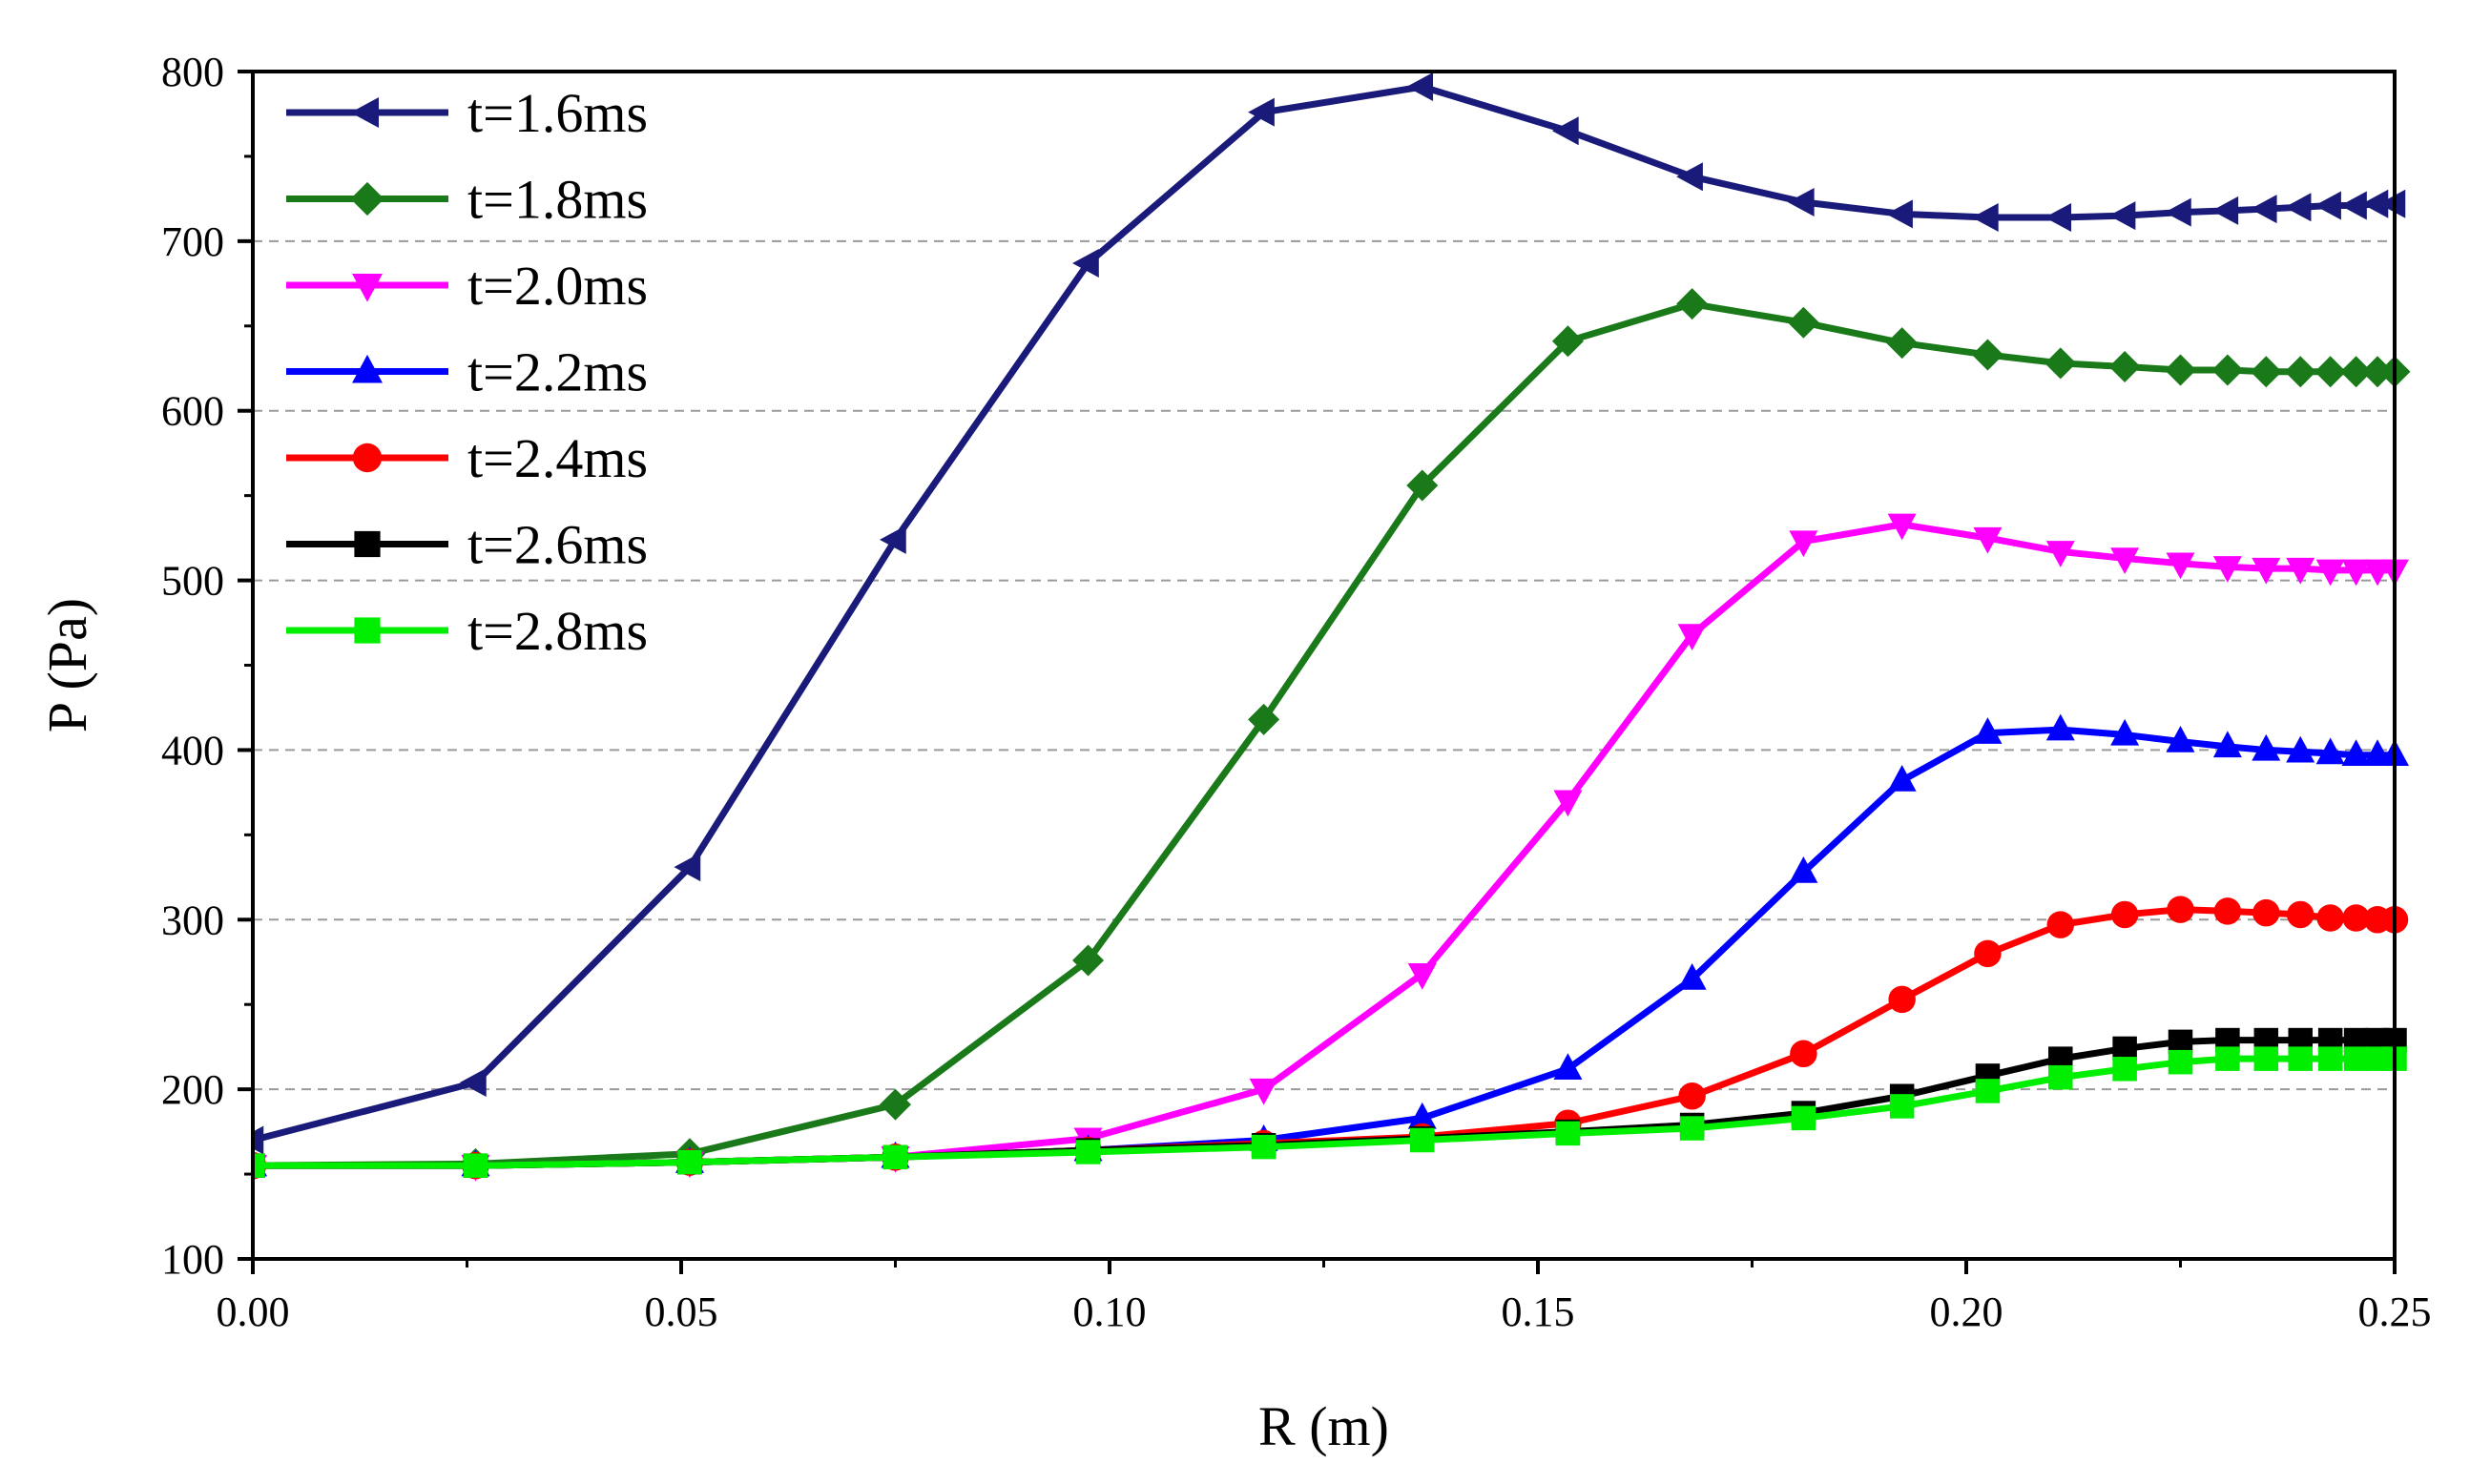  I want to click on legend-item: t=2.6ms, so click(467, 545).